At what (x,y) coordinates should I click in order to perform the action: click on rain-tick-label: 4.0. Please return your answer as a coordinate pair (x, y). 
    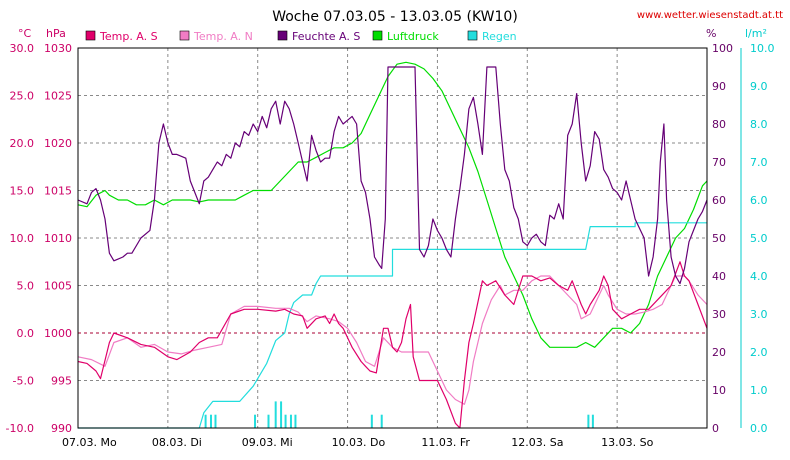
    Looking at the image, I should click on (759, 276).